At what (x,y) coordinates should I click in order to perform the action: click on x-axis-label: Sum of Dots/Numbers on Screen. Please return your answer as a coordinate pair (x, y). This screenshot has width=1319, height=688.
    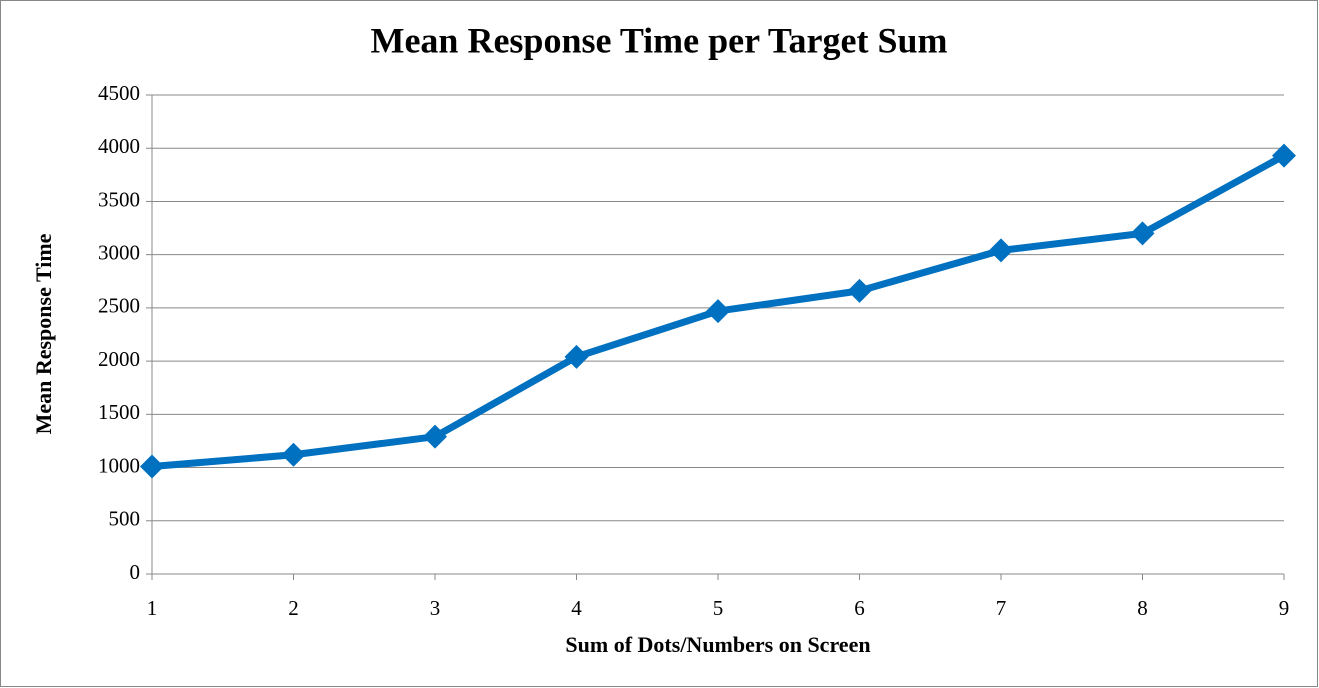
    Looking at the image, I should click on (717, 644).